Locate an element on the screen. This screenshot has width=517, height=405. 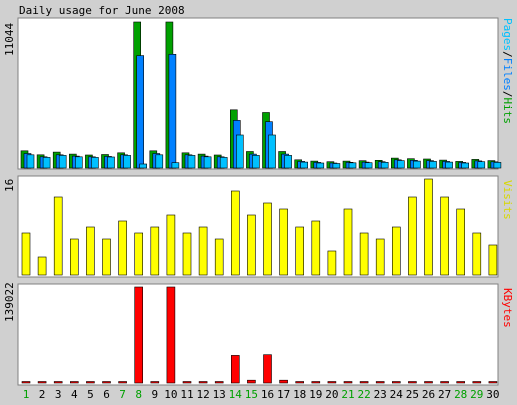
day-label-28: 28 is located at coordinates (460, 394).